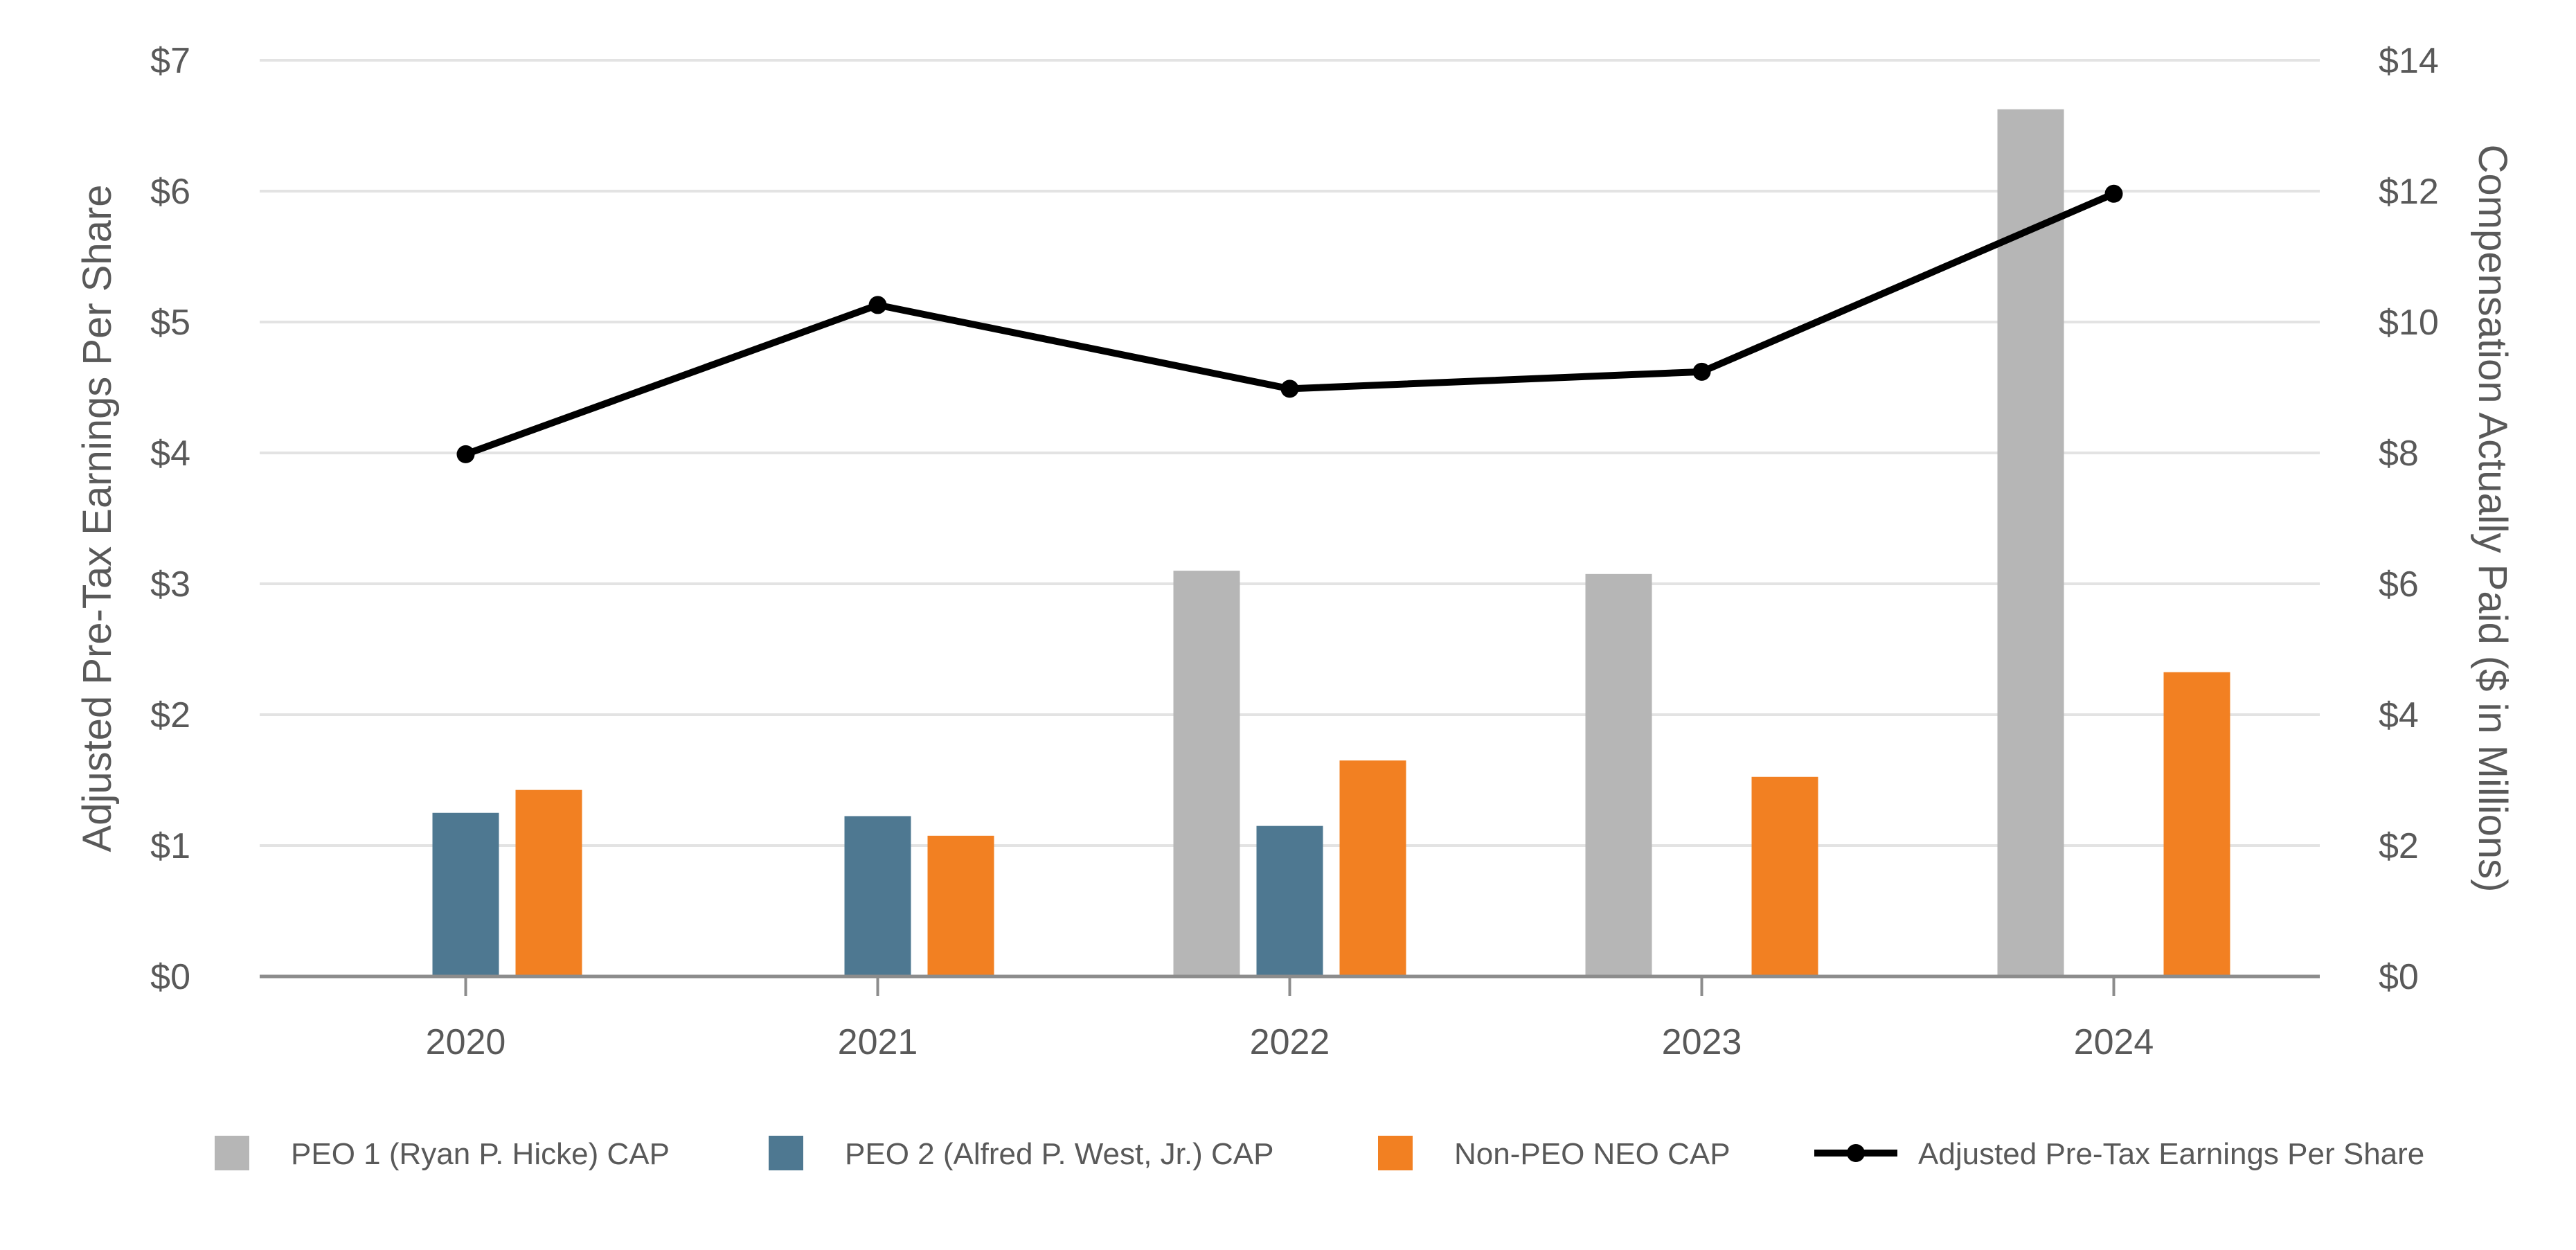 The width and height of the screenshot is (2576, 1250). Describe the element at coordinates (1785, 876) in the screenshot. I see `bar-3-2023` at that location.